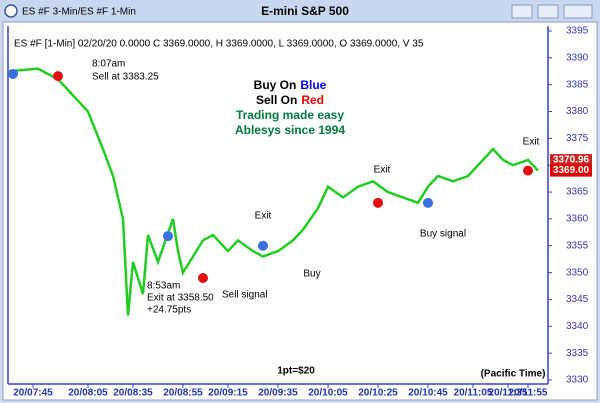 This screenshot has width=600, height=403. I want to click on x-tick-label: 20/11:05, so click(473, 393).